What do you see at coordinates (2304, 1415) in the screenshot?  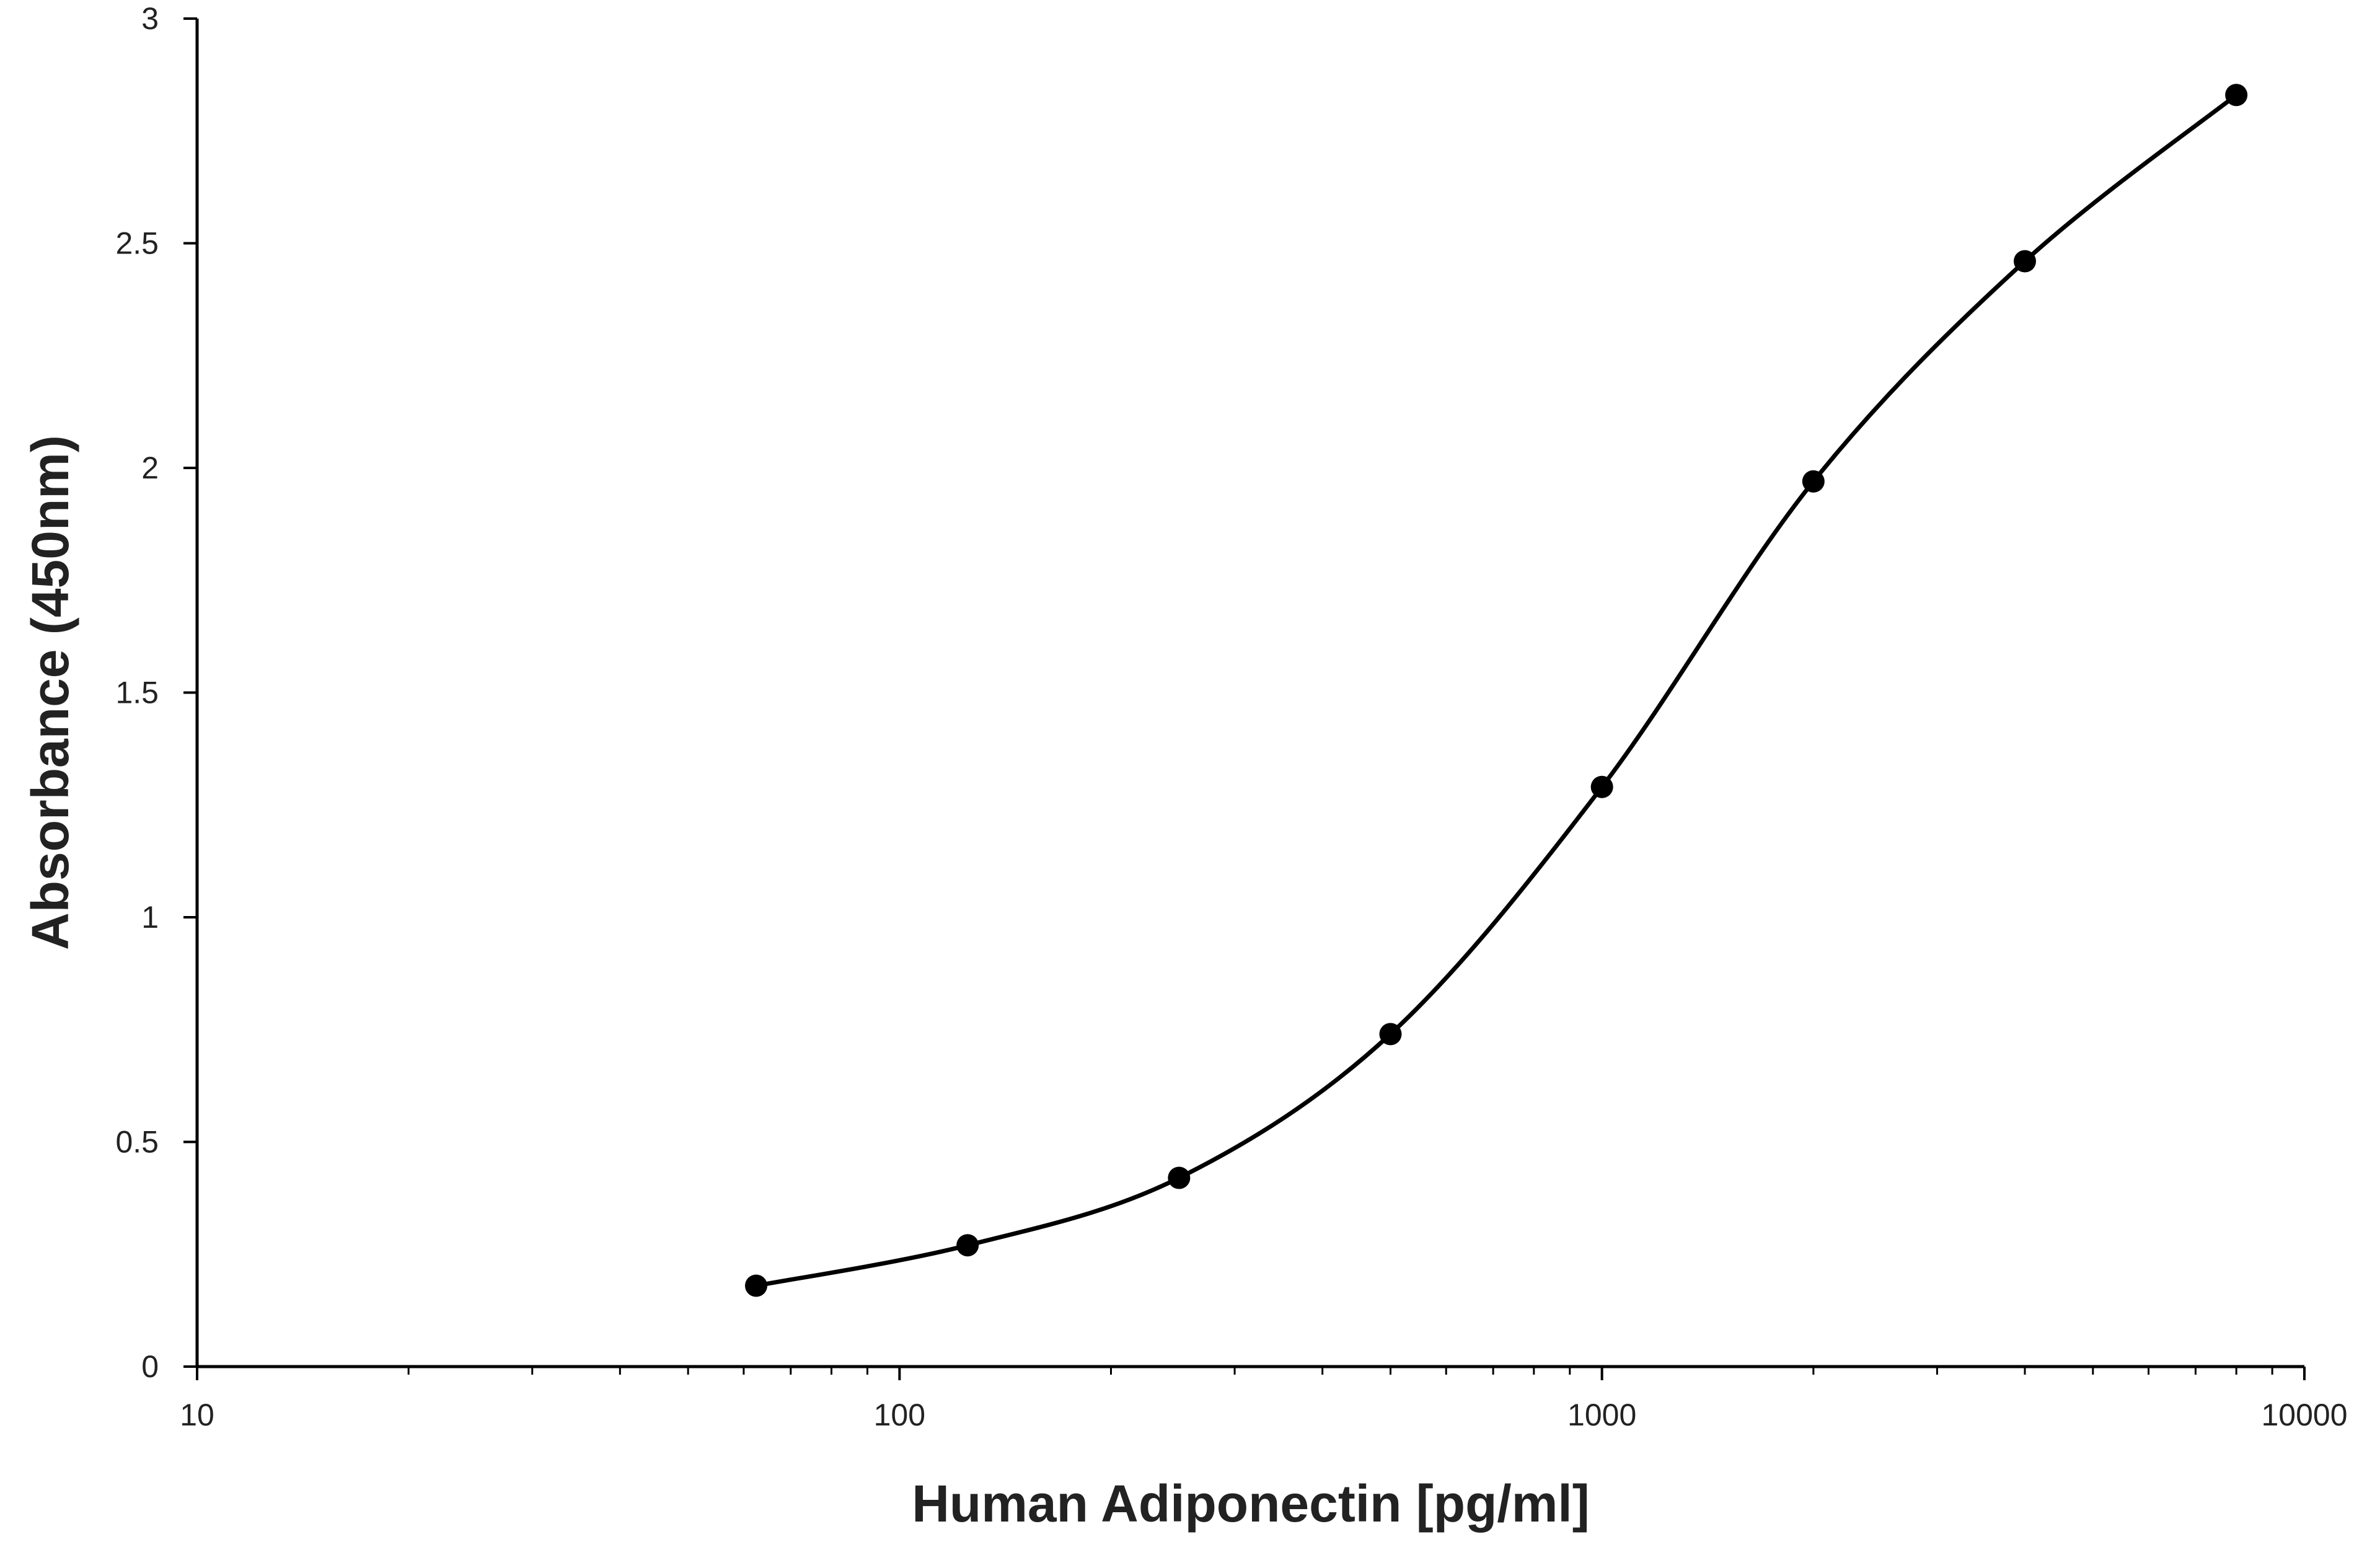 I see `x-tick-label: 10000` at bounding box center [2304, 1415].